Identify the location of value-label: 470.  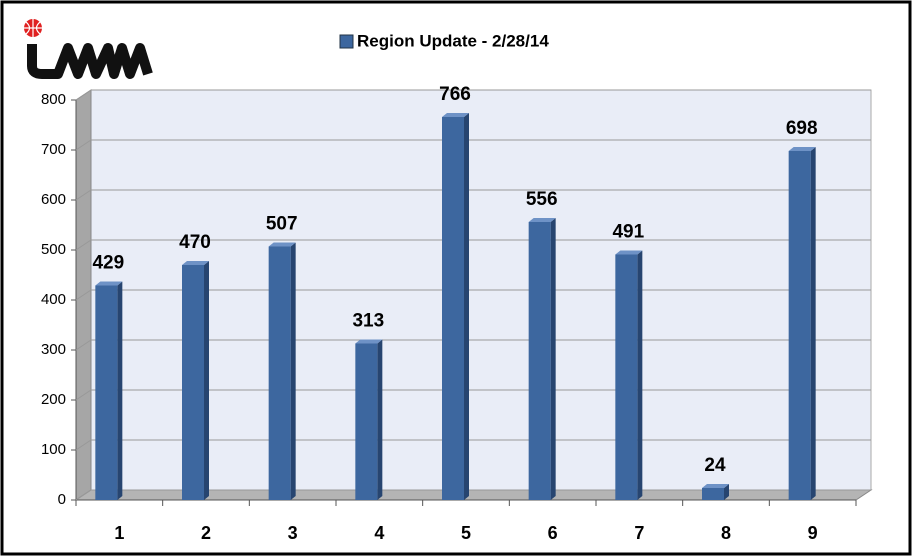
(195, 242).